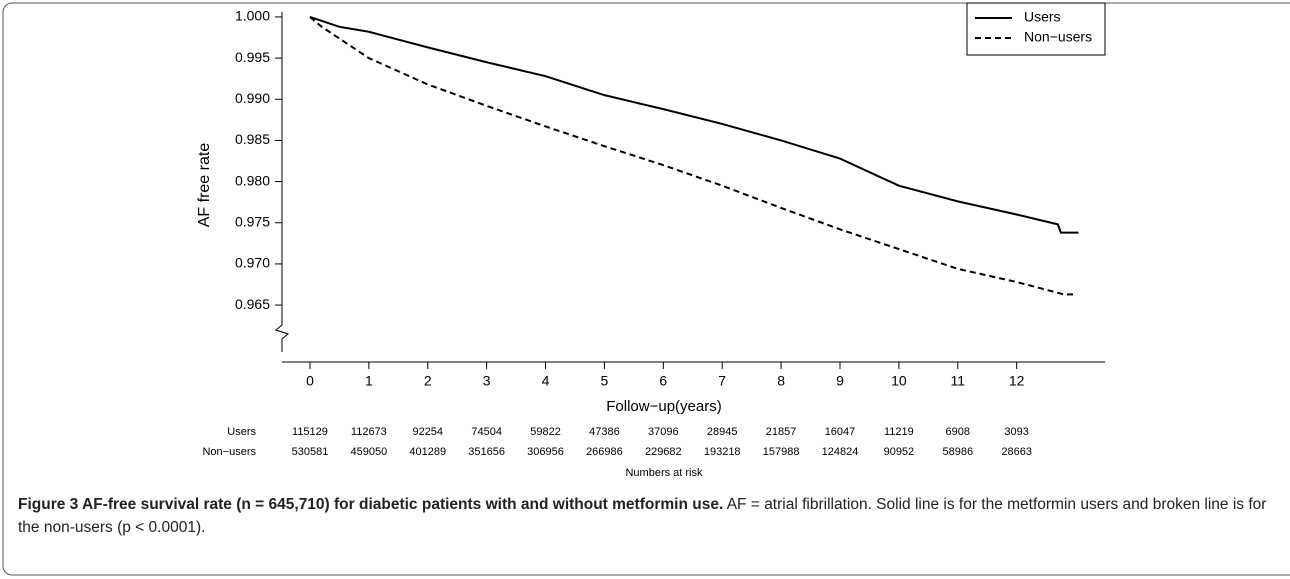 The height and width of the screenshot is (579, 1290). Describe the element at coordinates (663, 432) in the screenshot. I see `risk-value: 37096` at that location.